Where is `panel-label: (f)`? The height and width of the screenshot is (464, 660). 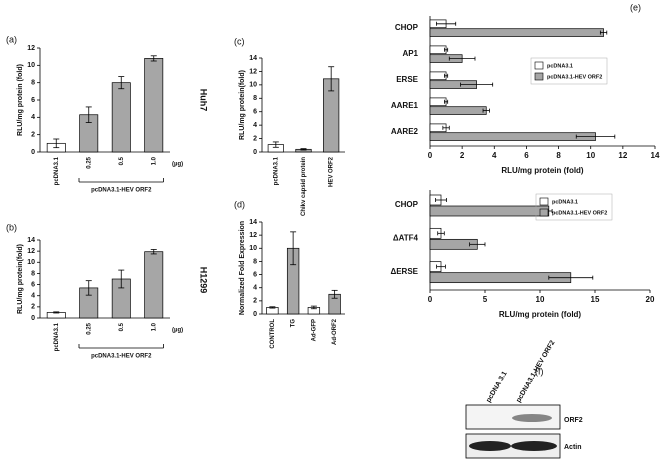
panel-label: (f) is located at coordinates (539, 371).